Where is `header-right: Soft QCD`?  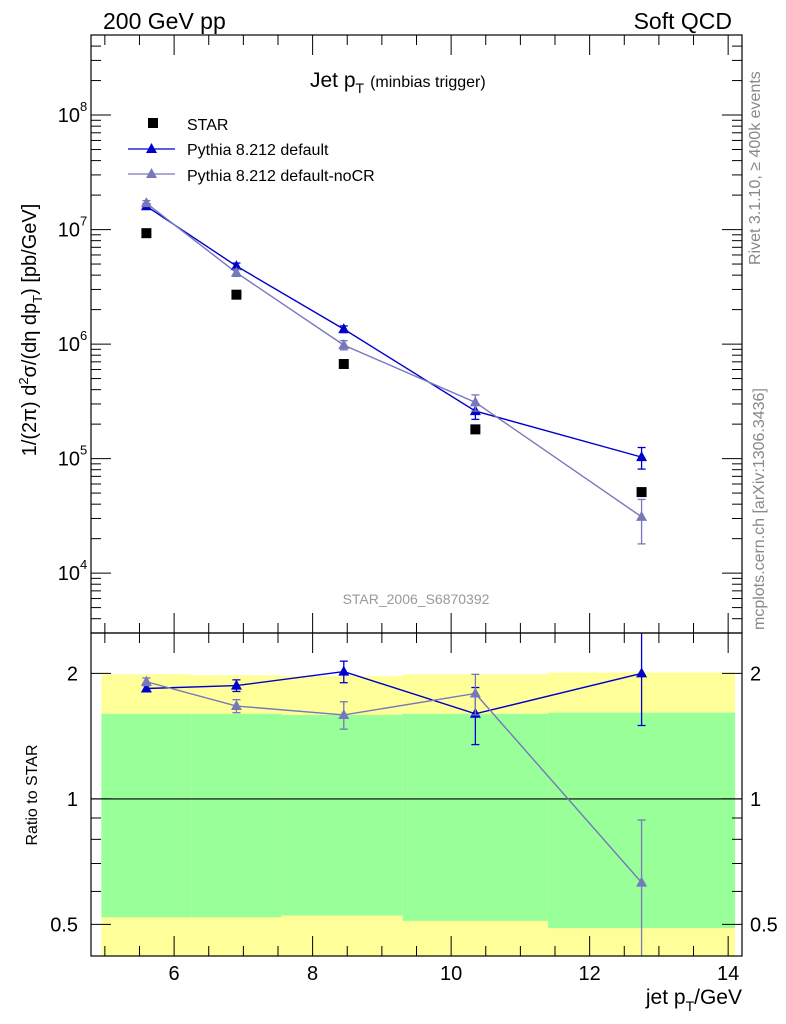 header-right: Soft QCD is located at coordinates (683, 21).